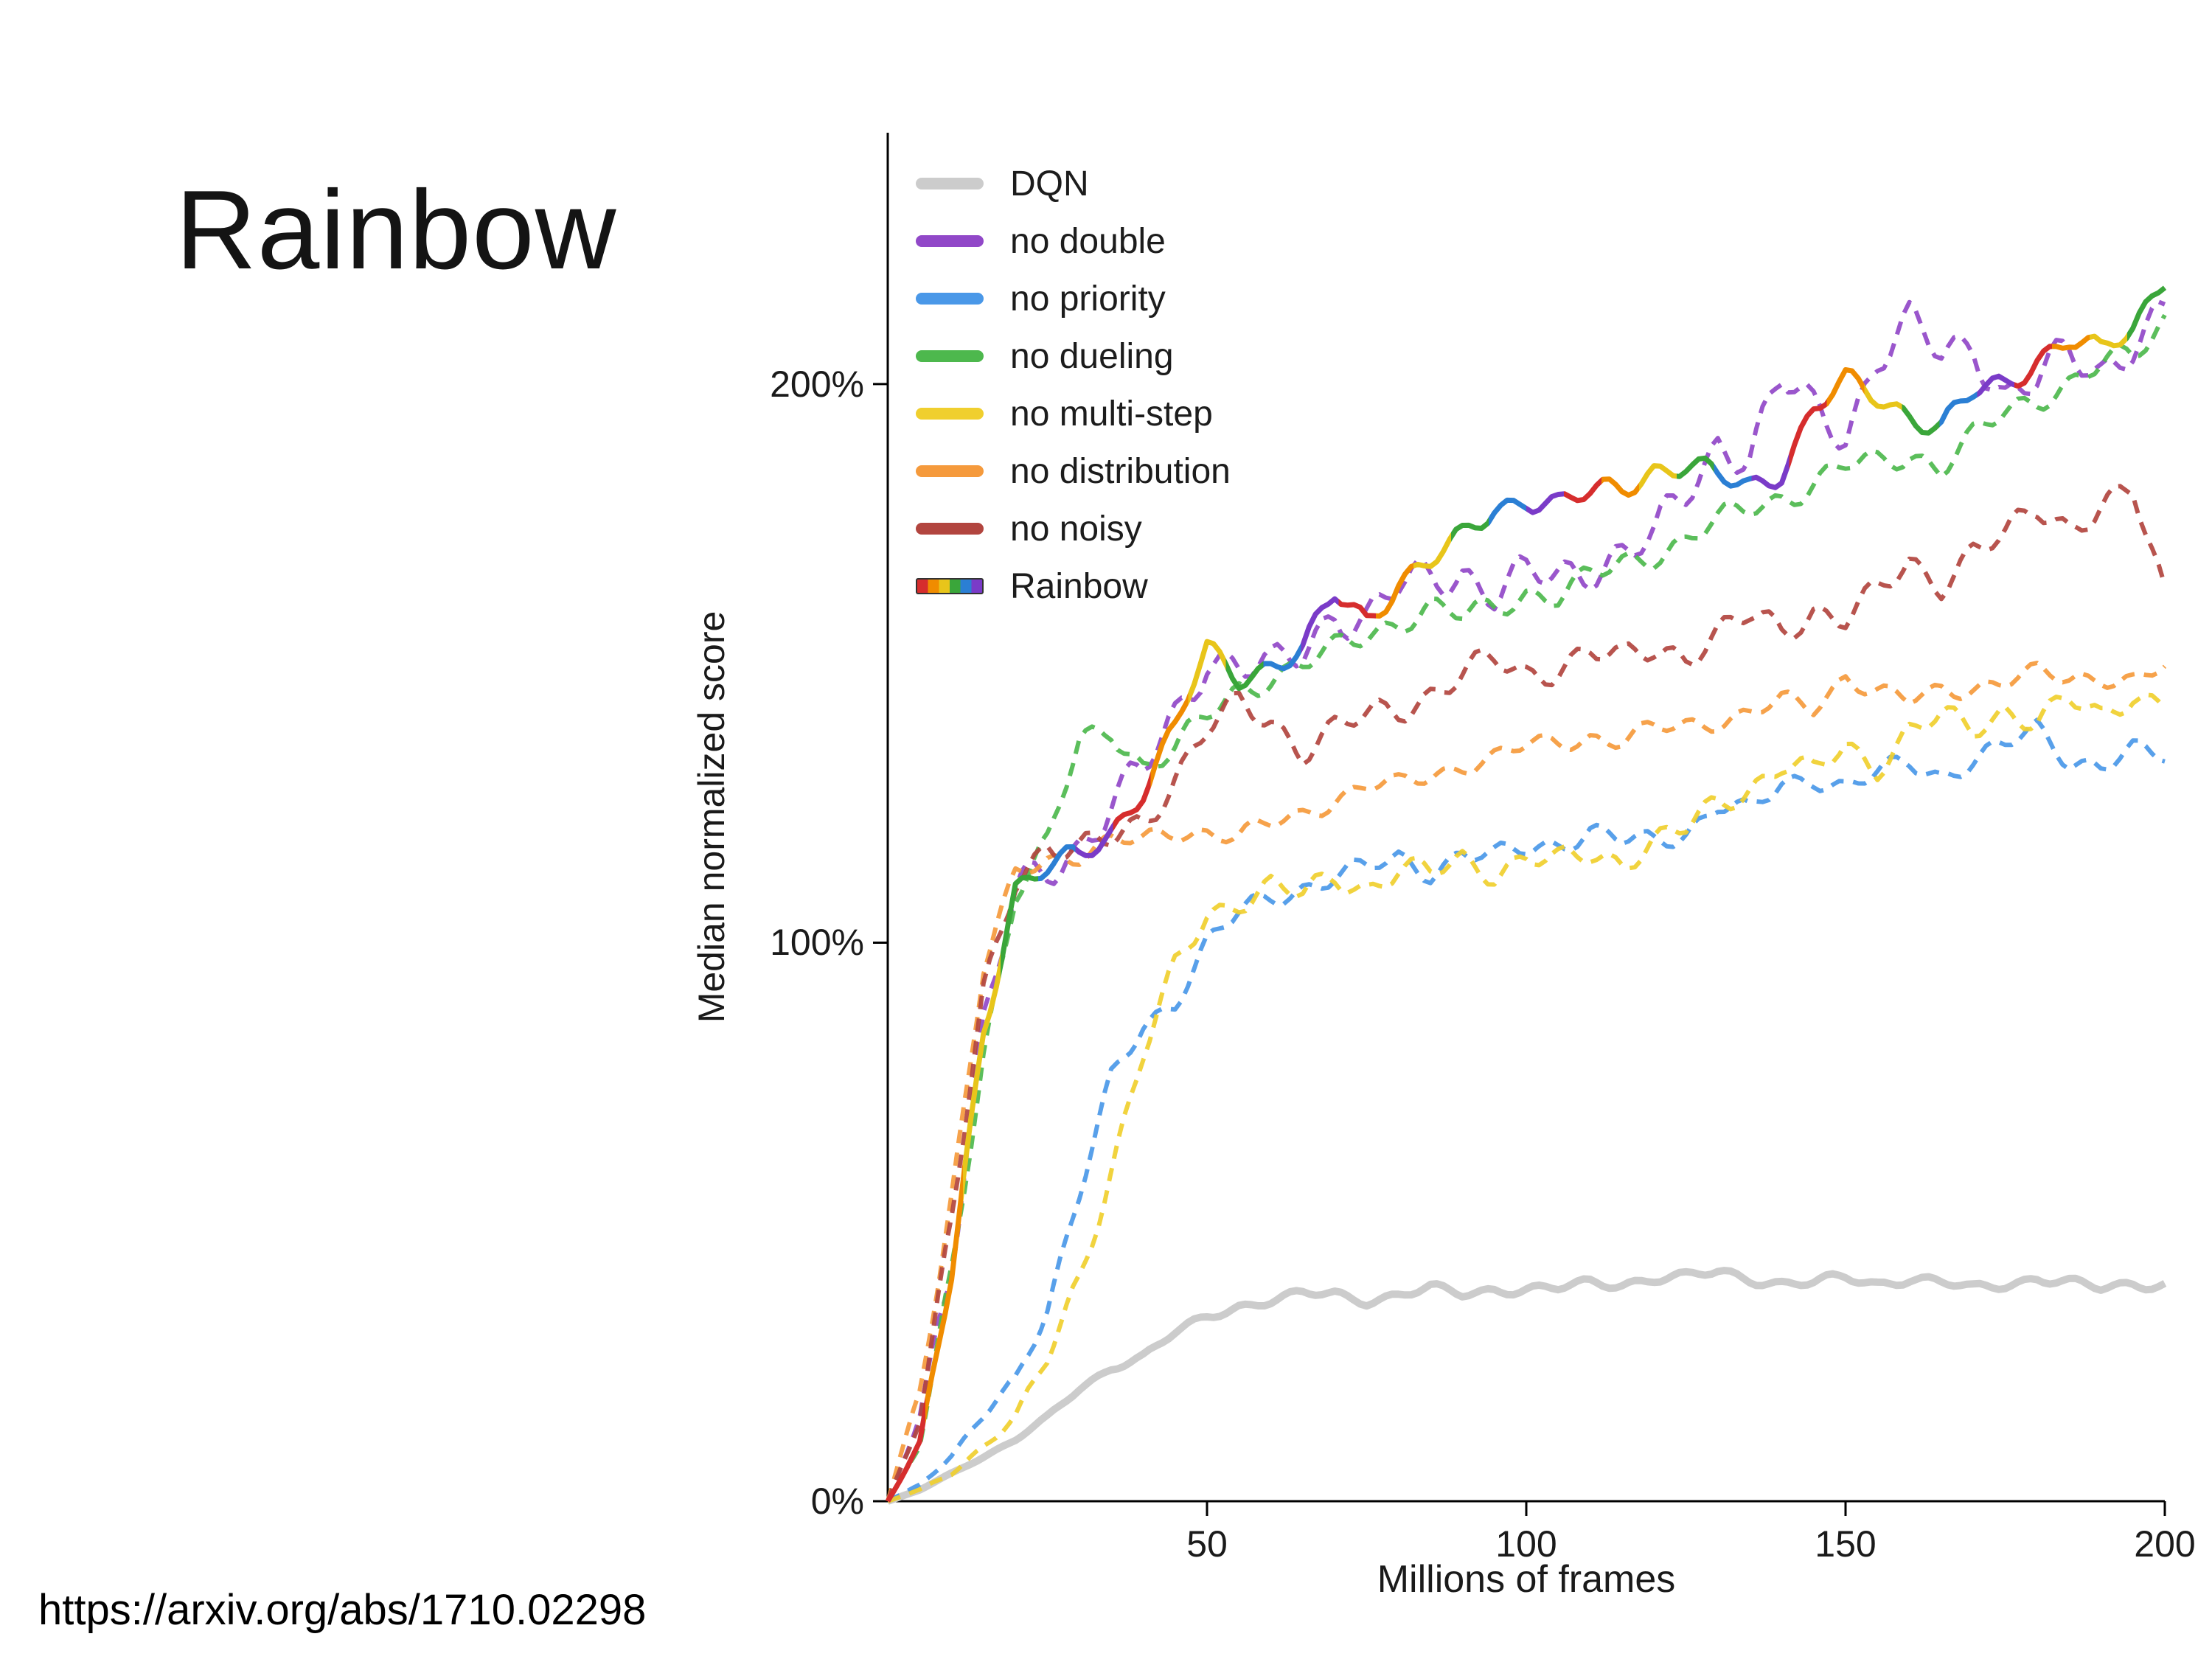 The width and height of the screenshot is (2212, 1659). I want to click on legend-label: no priority, so click(1088, 299).